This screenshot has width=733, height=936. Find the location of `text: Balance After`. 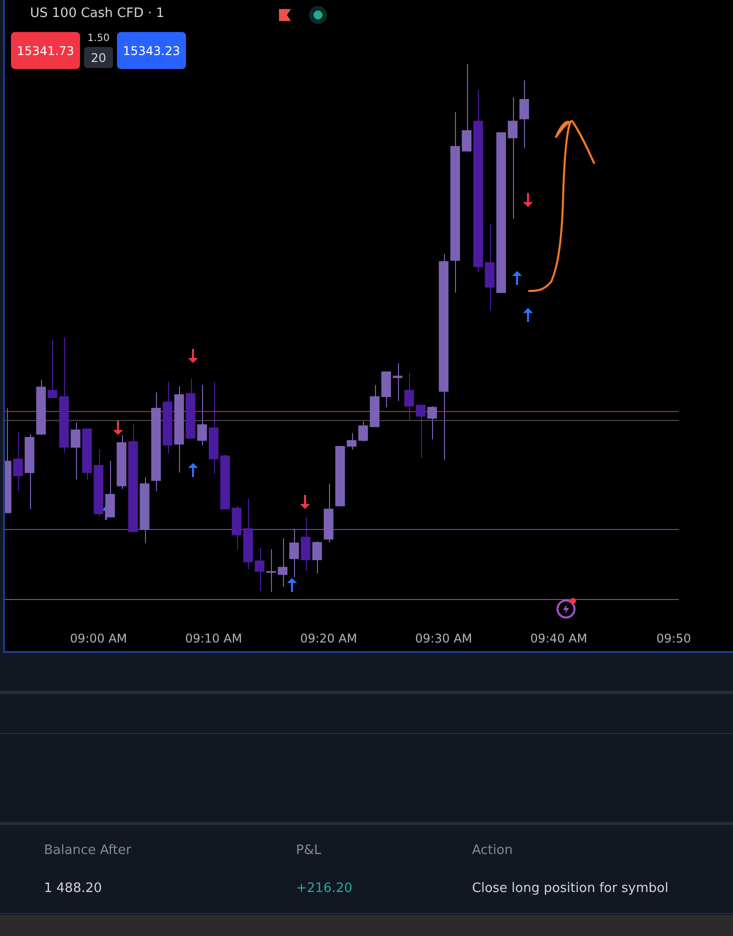

text: Balance After is located at coordinates (88, 850).